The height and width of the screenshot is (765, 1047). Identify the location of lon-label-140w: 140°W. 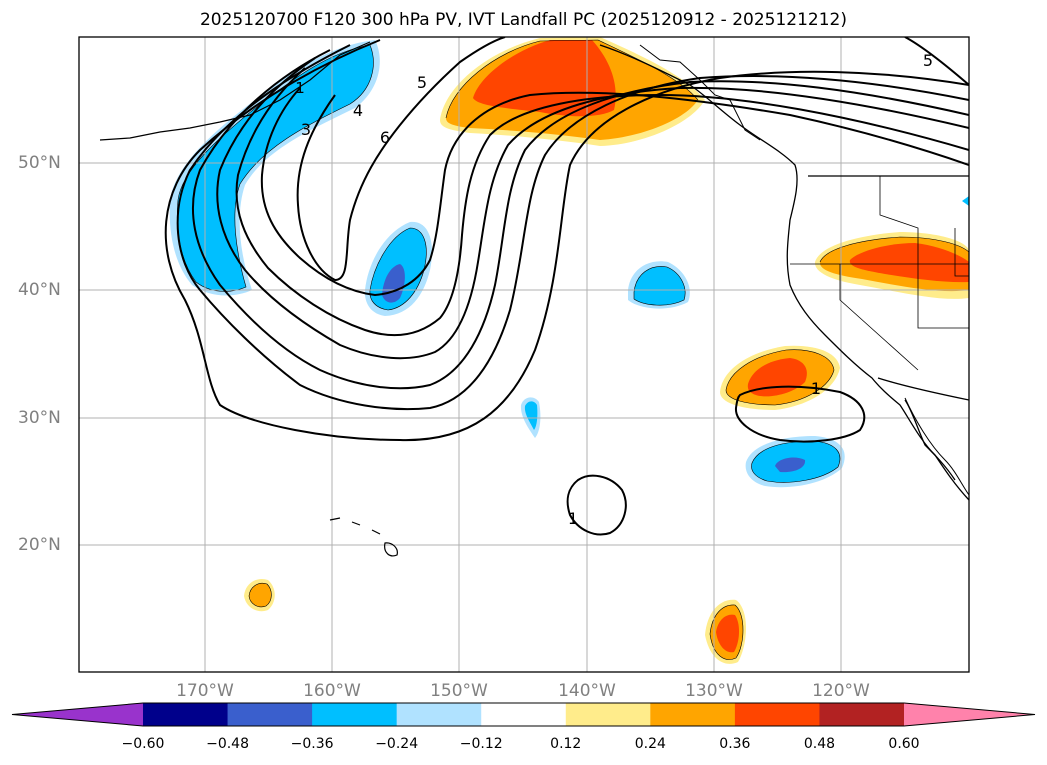
(587, 691).